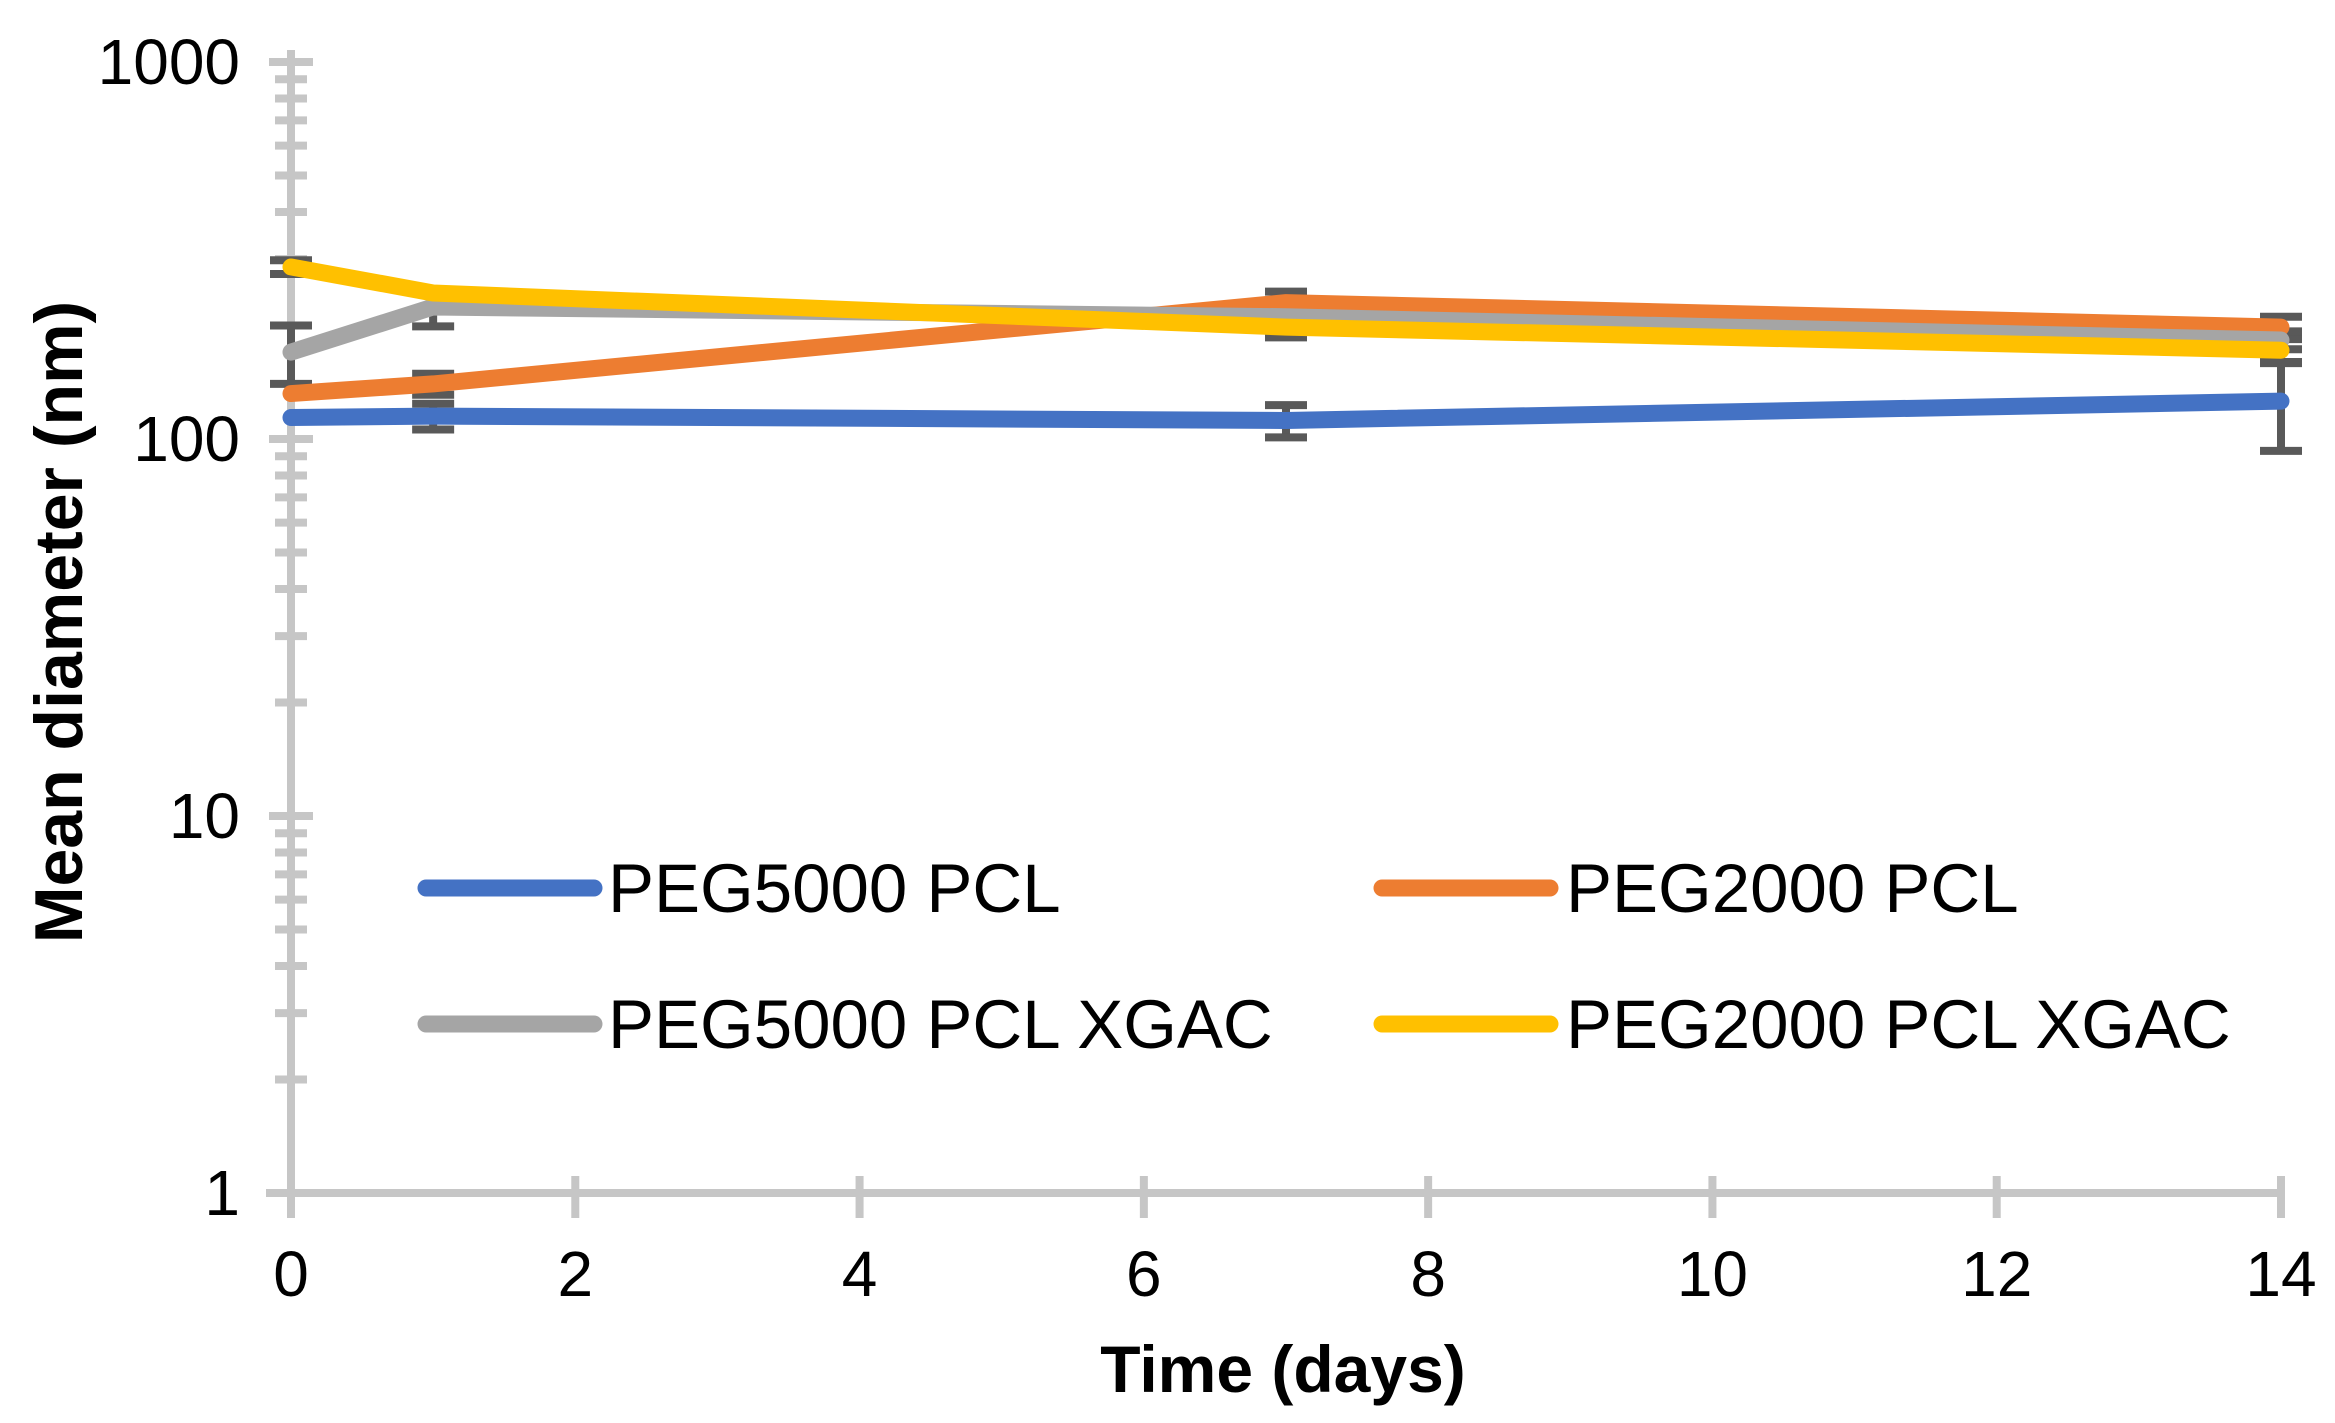 The image size is (2335, 1423). I want to click on legend-item-peg2000-pcl-xgac: PEG2000 PCL XGAC, so click(1802, 1024).